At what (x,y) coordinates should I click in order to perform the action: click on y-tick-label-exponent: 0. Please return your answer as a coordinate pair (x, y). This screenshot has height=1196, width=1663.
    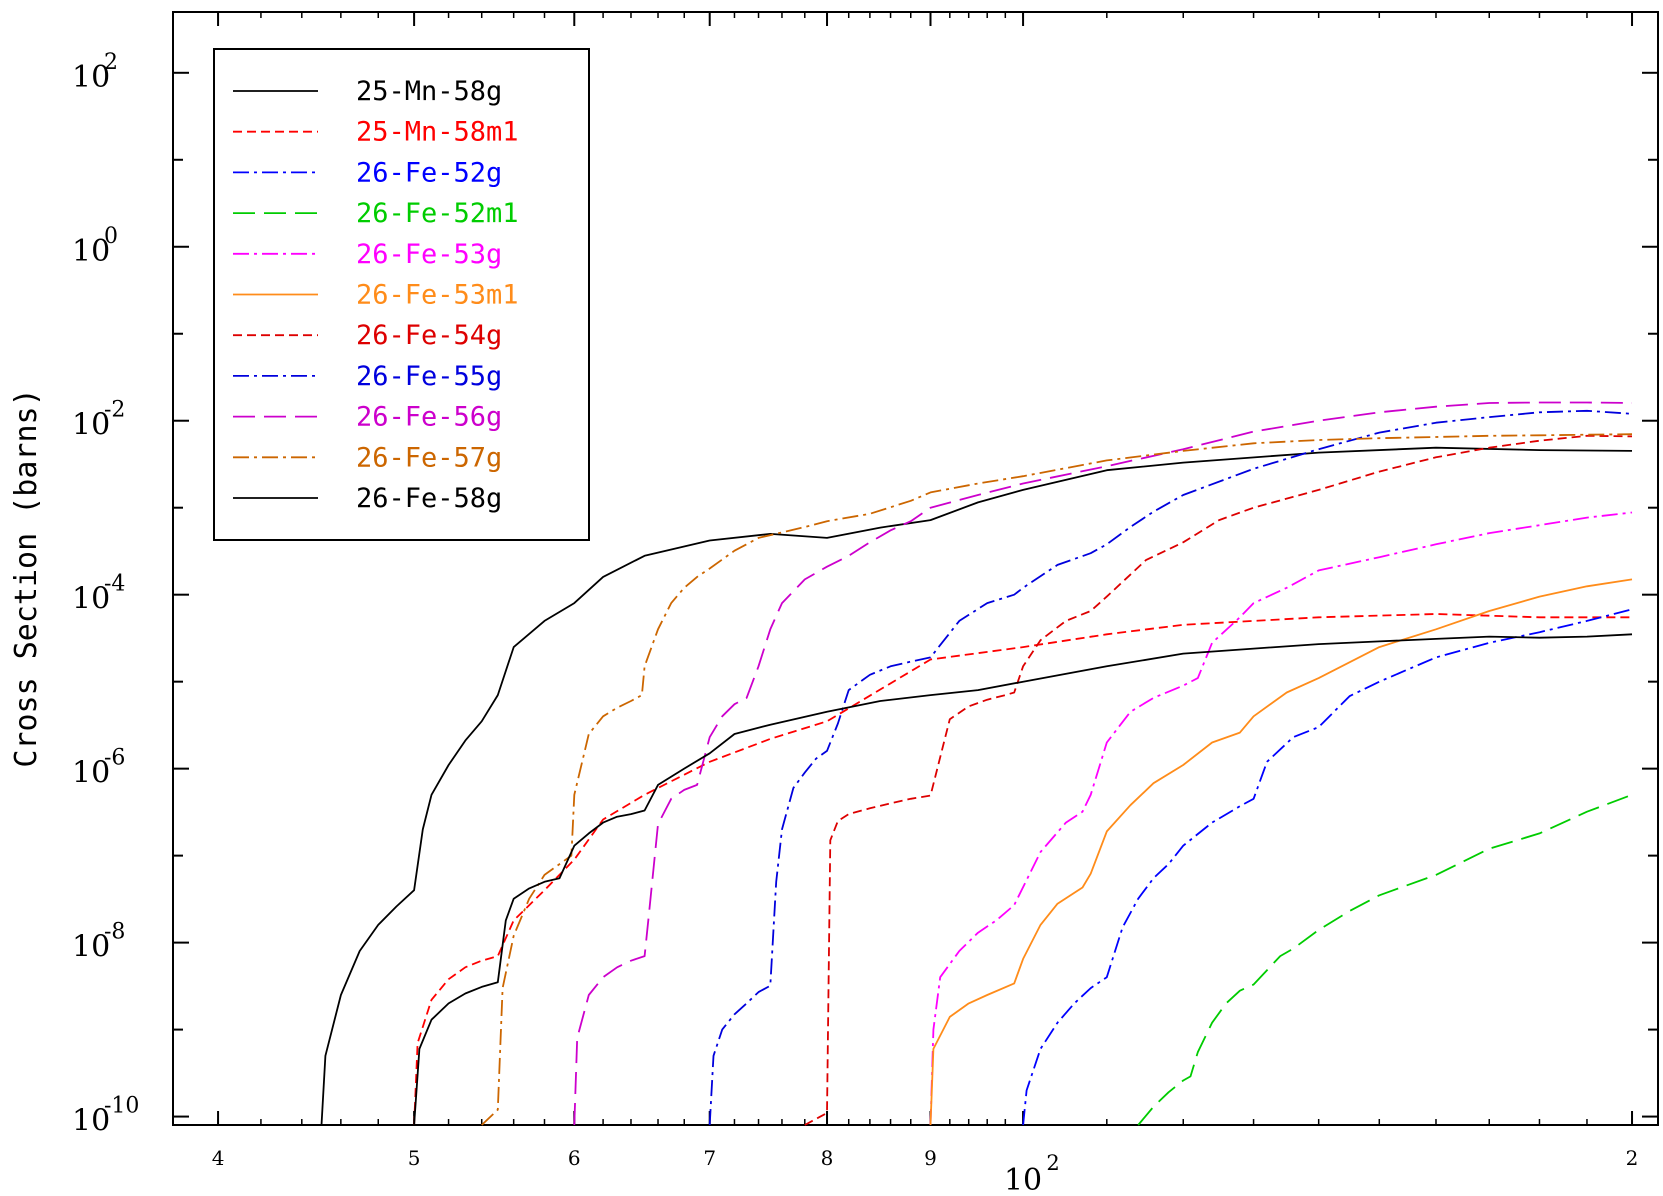
    Looking at the image, I should click on (111, 236).